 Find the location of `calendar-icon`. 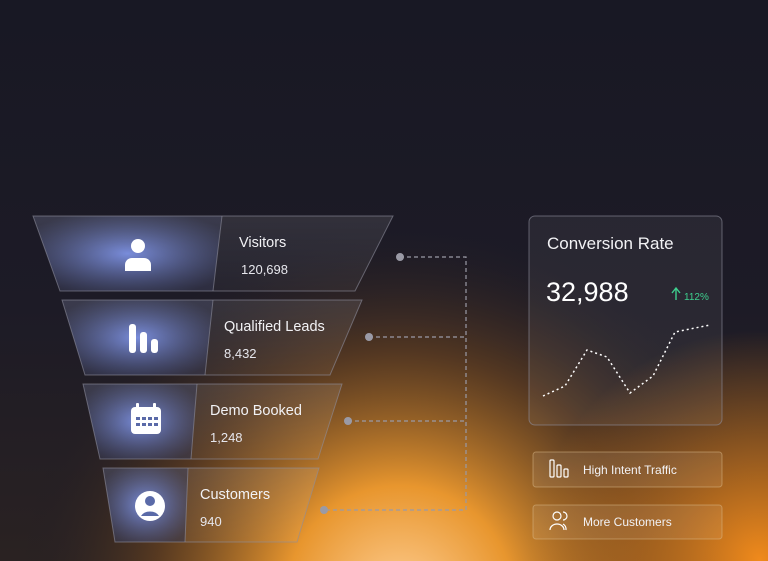

calendar-icon is located at coordinates (146, 418).